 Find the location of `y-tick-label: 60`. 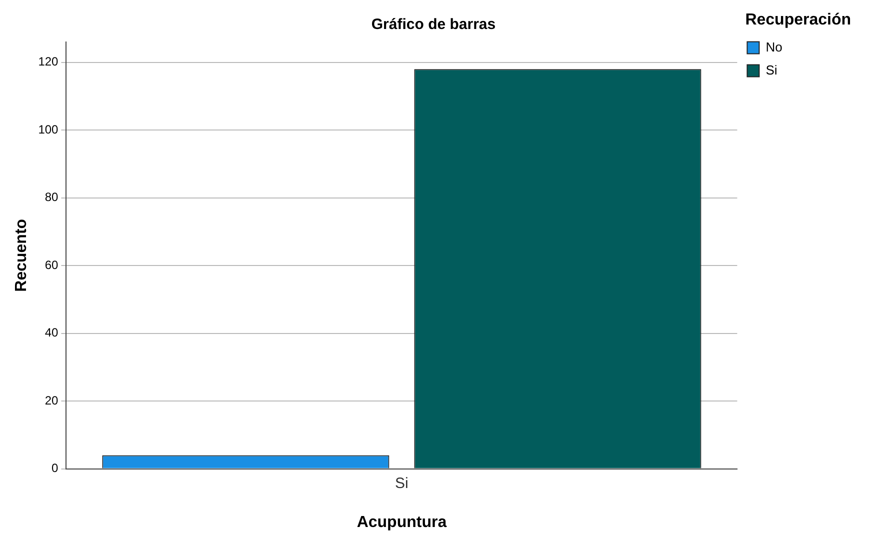

y-tick-label: 60 is located at coordinates (51, 265).